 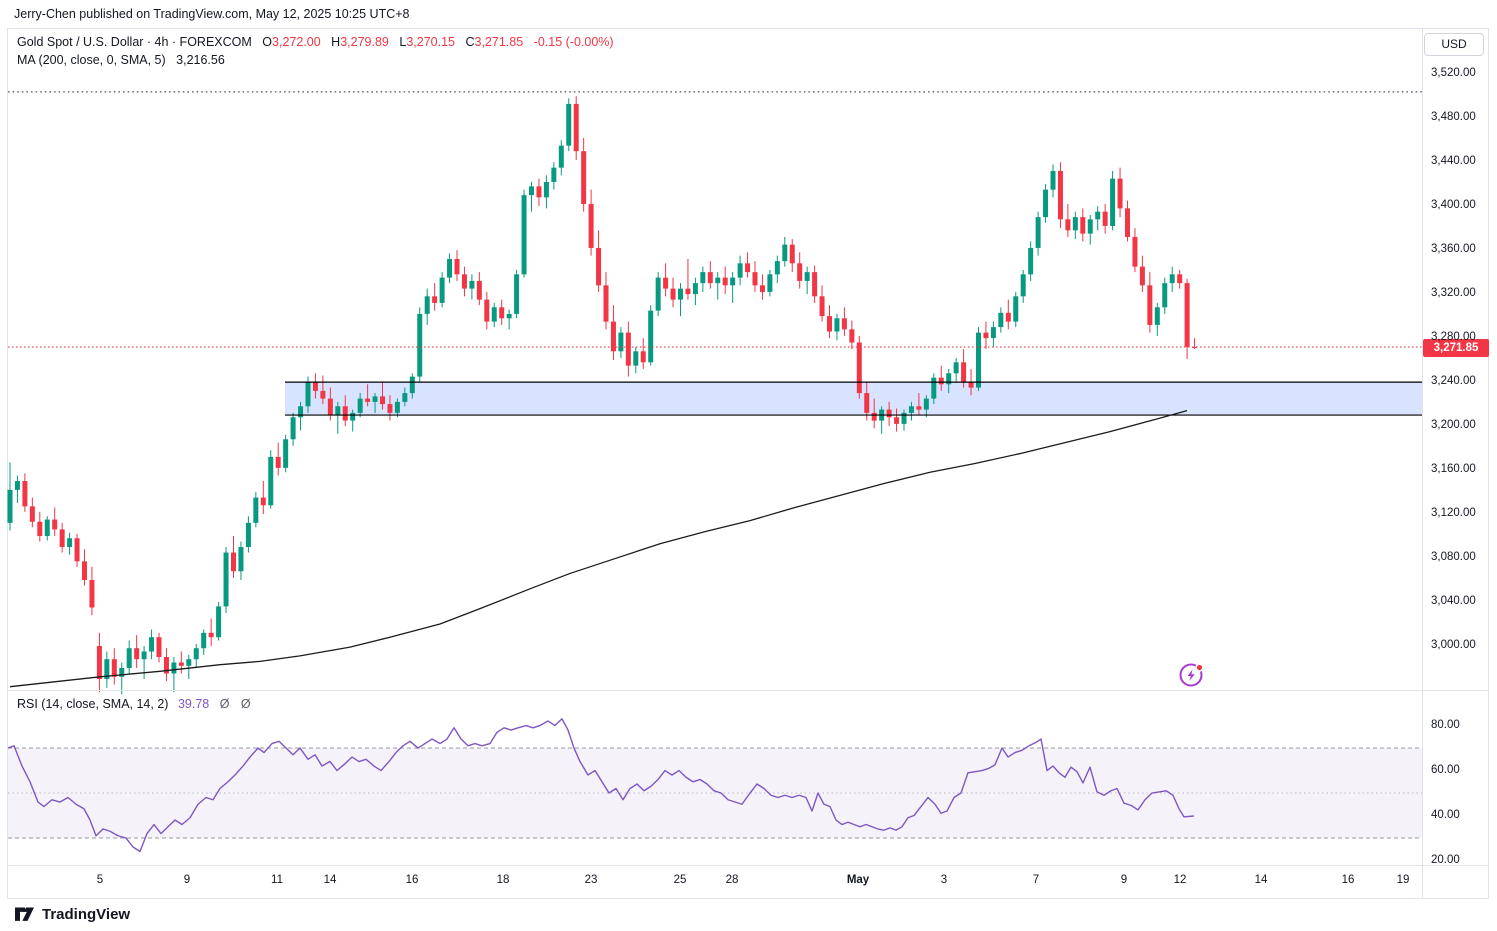 I want to click on rsi-tick-label: 80.00, so click(x=1445, y=724).